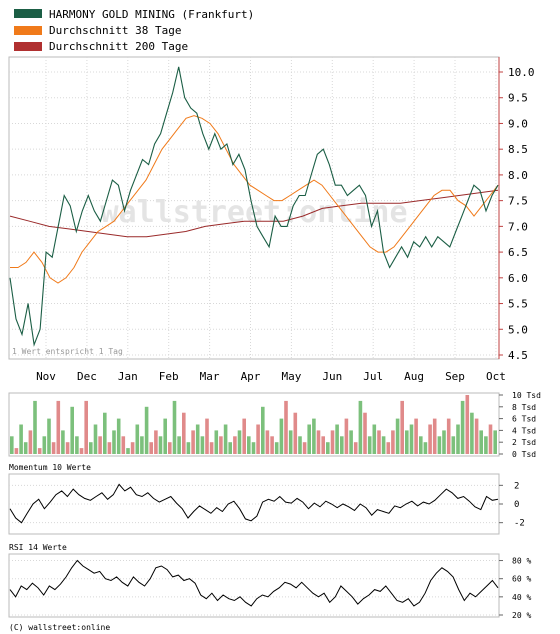 The height and width of the screenshot is (634, 560). What do you see at coordinates (515, 588) in the screenshot?
I see `rsi-y-ticks: 20 % 40 % 60 % 80 %` at bounding box center [515, 588].